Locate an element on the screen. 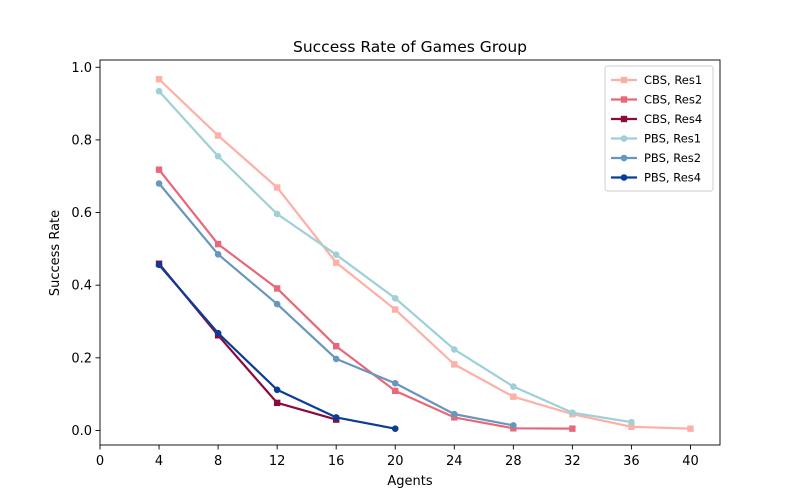  legend-entry-label: CBS, Res1 is located at coordinates (673, 80).